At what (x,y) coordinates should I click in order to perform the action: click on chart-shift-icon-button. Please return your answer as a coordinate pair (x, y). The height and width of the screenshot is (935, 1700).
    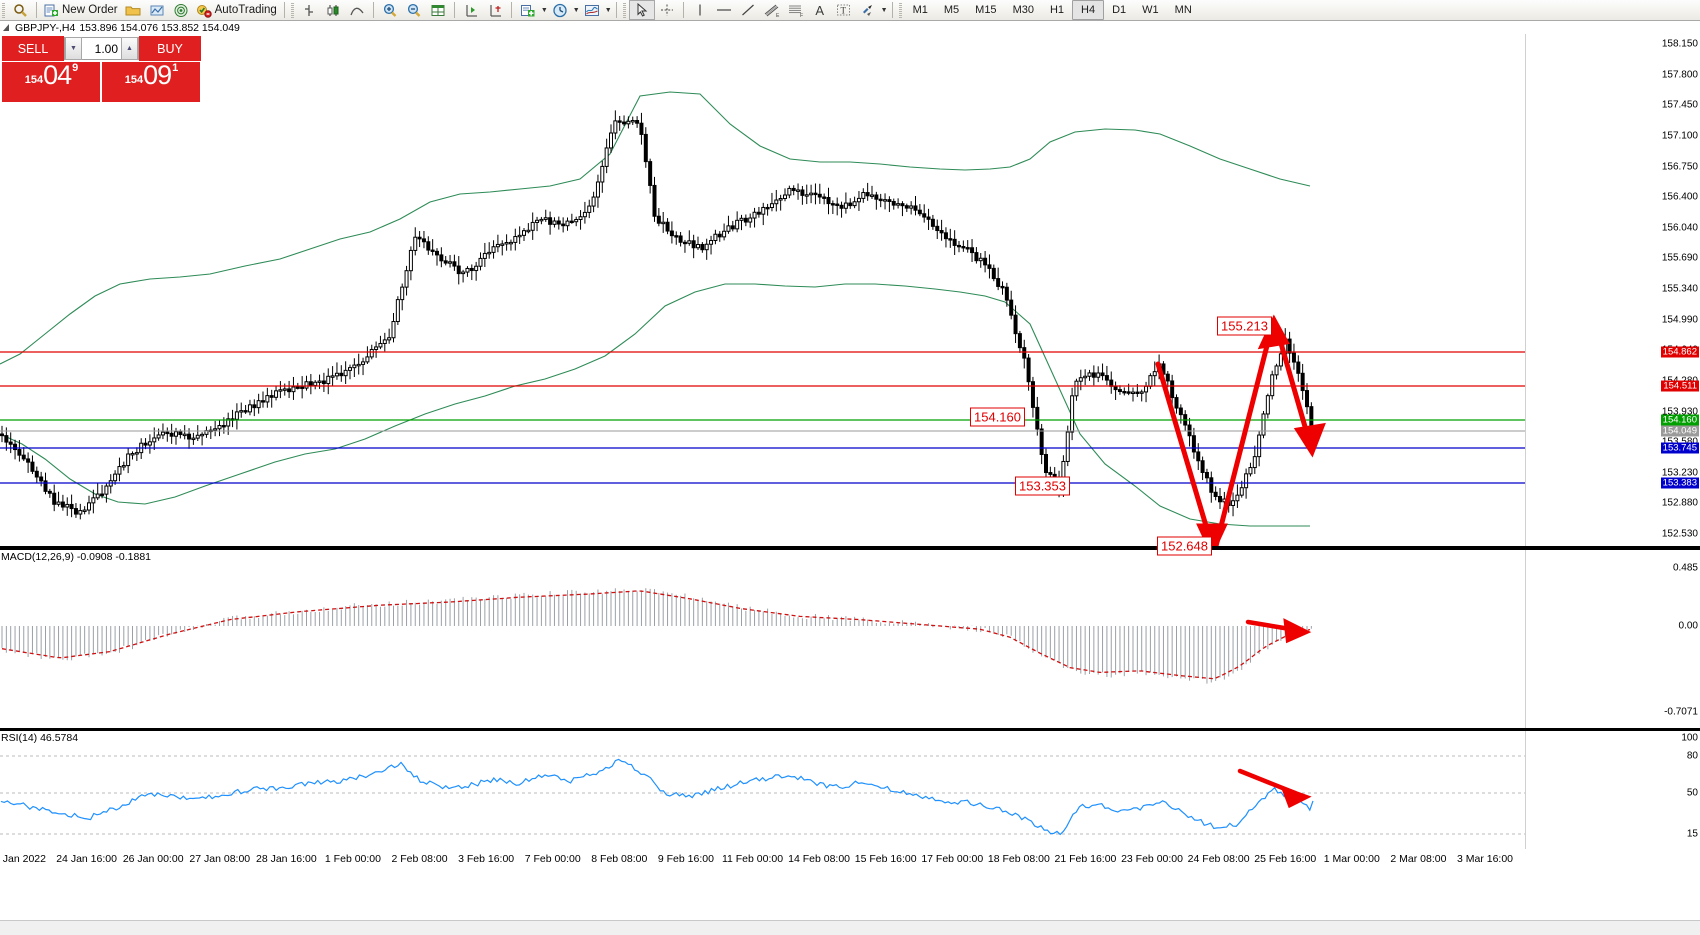
    Looking at the image, I should click on (495, 10).